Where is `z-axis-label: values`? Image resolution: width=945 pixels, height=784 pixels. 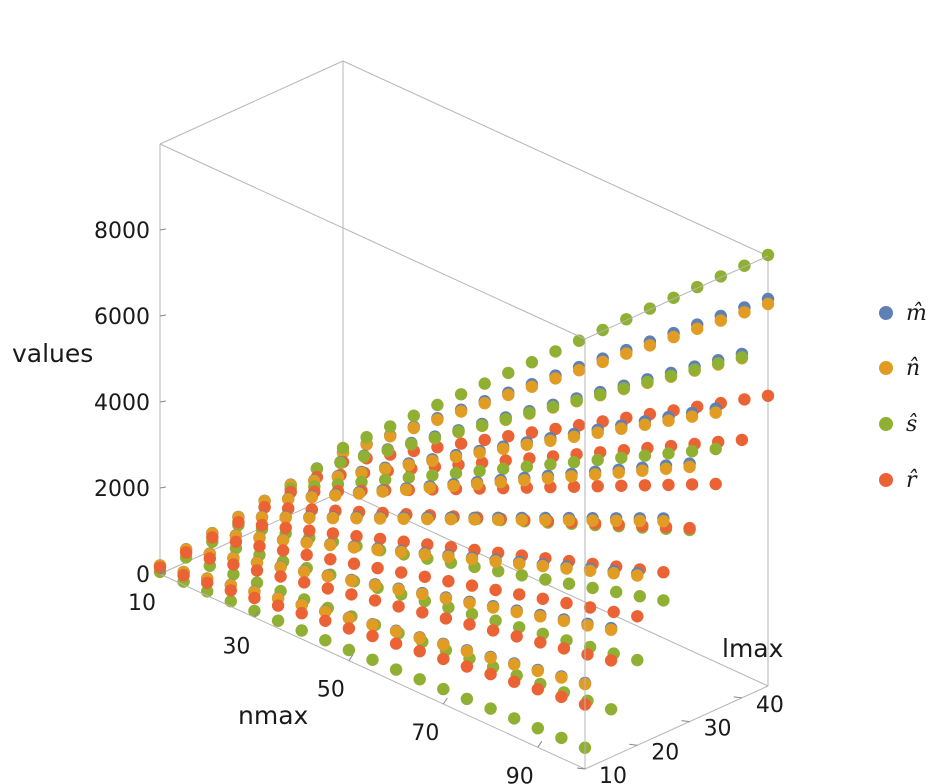 z-axis-label: values is located at coordinates (52, 353).